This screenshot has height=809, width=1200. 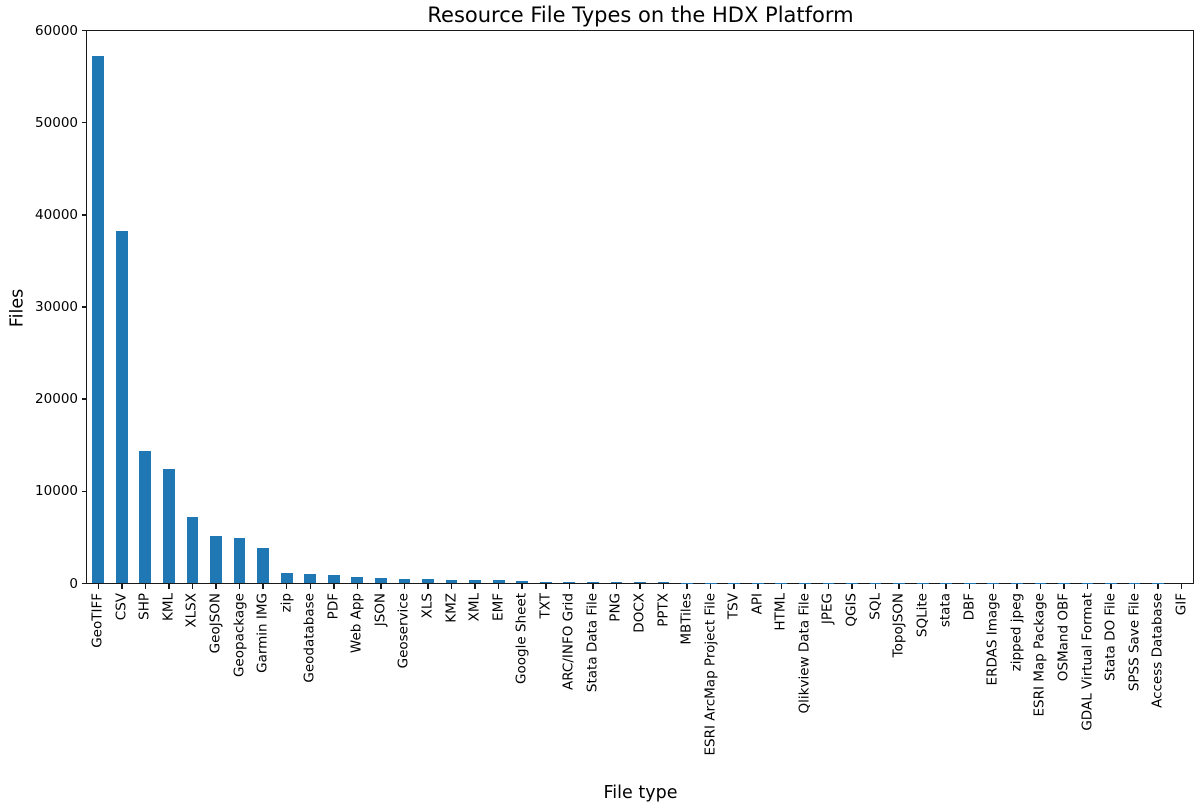 I want to click on y-tick-label: 50000, so click(x=56, y=122).